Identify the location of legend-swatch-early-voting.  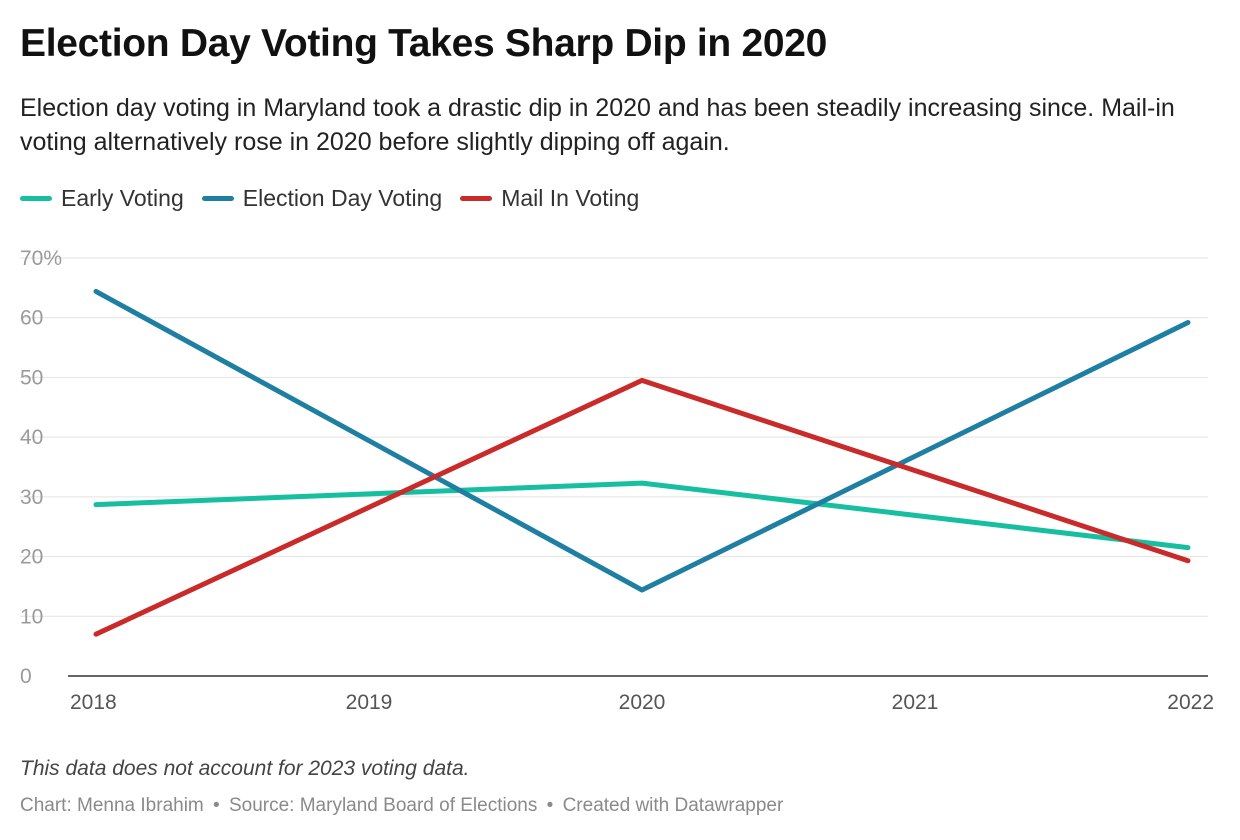
(36, 198).